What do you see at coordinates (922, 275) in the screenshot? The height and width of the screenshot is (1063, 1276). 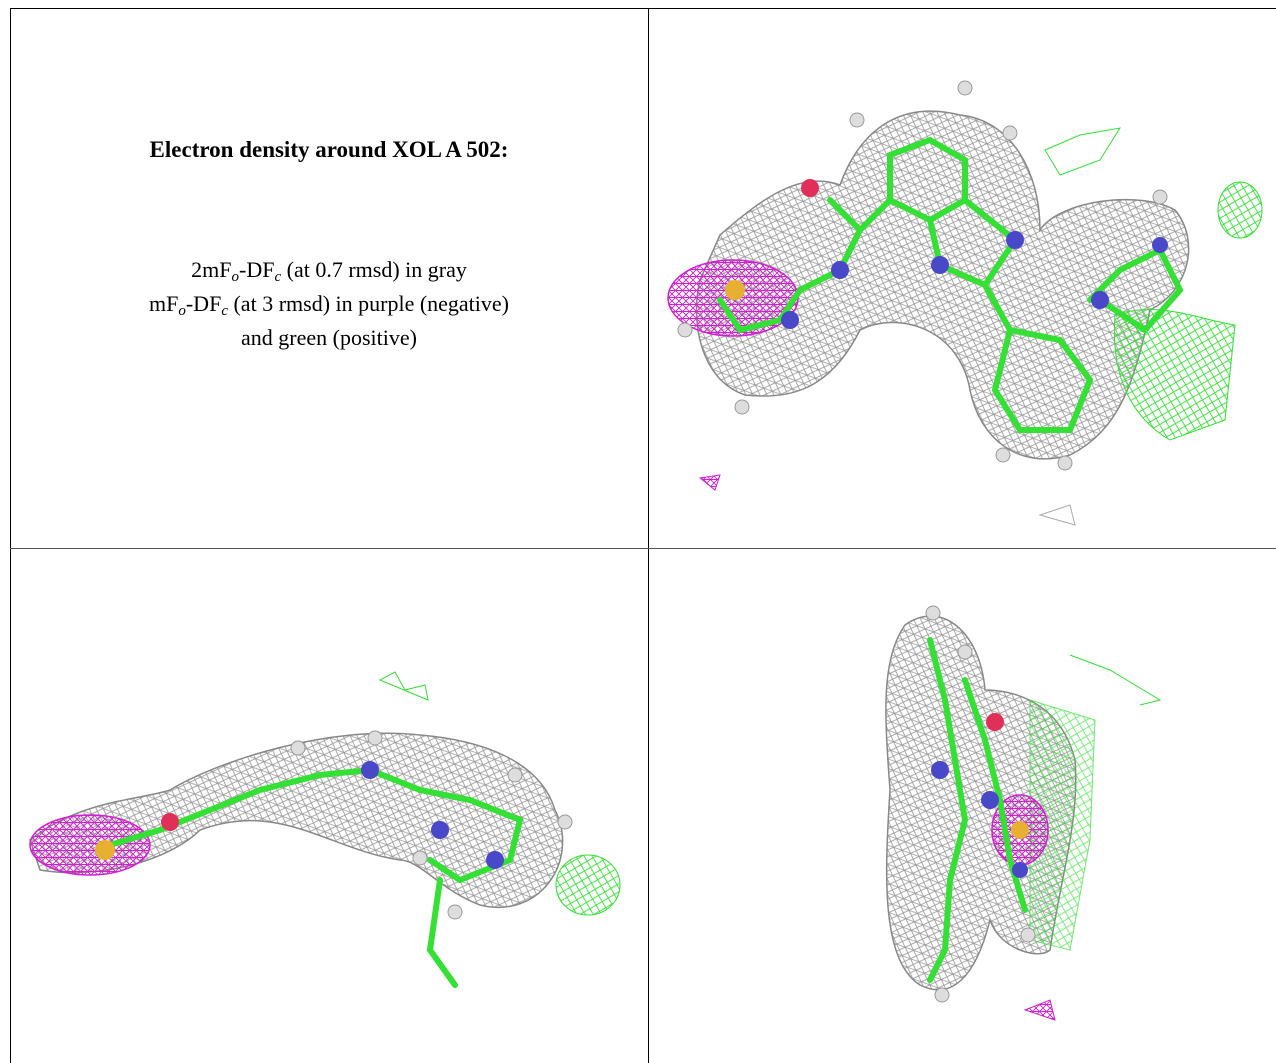 I see `atoms` at bounding box center [922, 275].